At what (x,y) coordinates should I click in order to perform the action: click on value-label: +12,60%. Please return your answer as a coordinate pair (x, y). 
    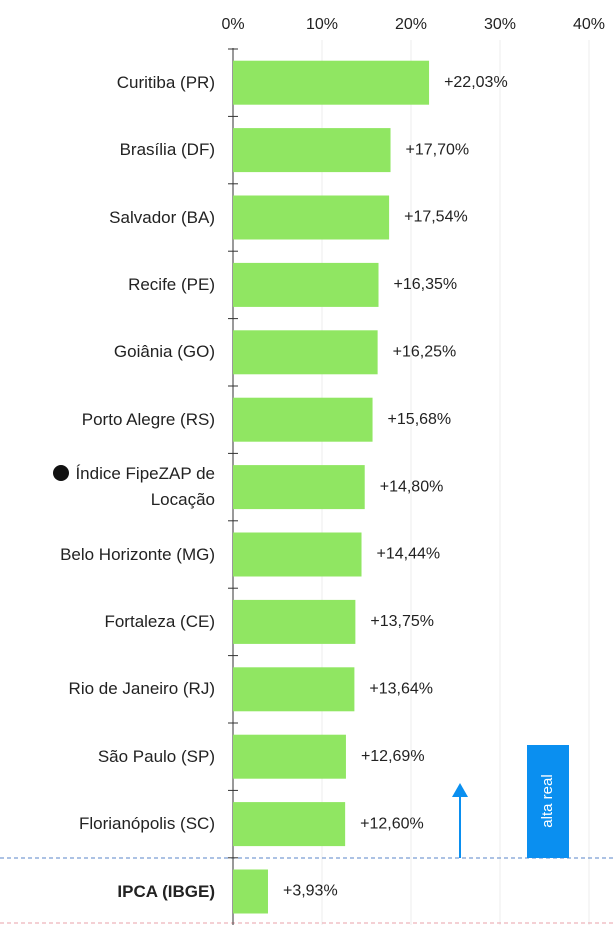
    Looking at the image, I should click on (392, 823).